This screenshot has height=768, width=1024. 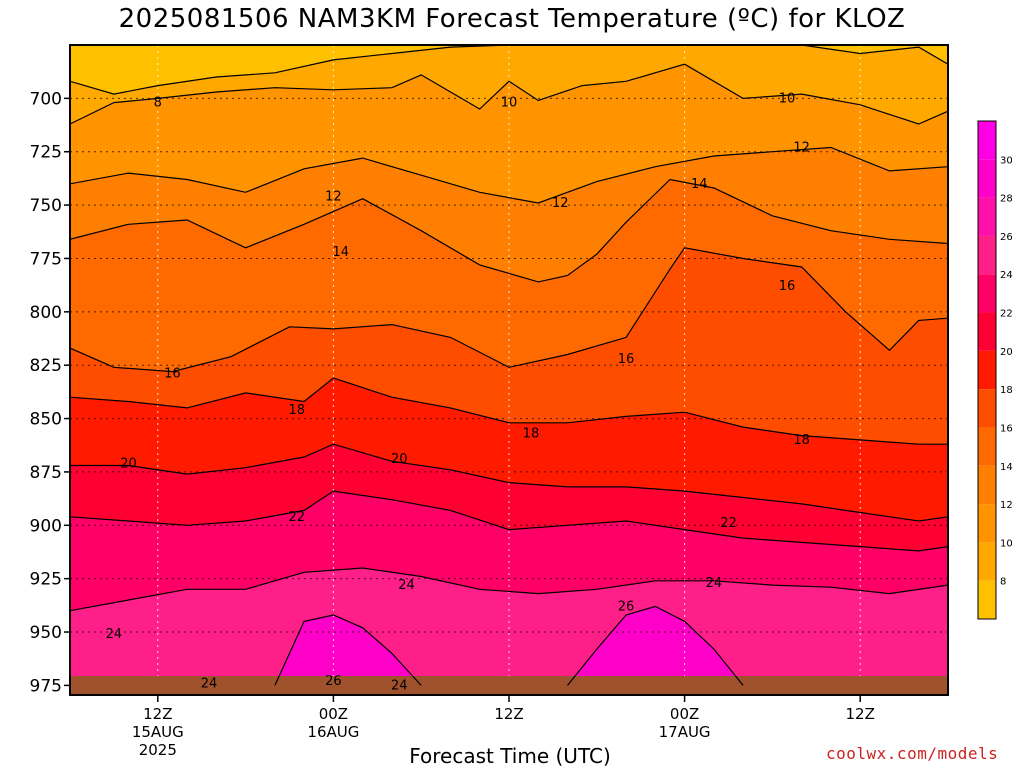 What do you see at coordinates (1006, 352) in the screenshot?
I see `colorbar-label: 20` at bounding box center [1006, 352].